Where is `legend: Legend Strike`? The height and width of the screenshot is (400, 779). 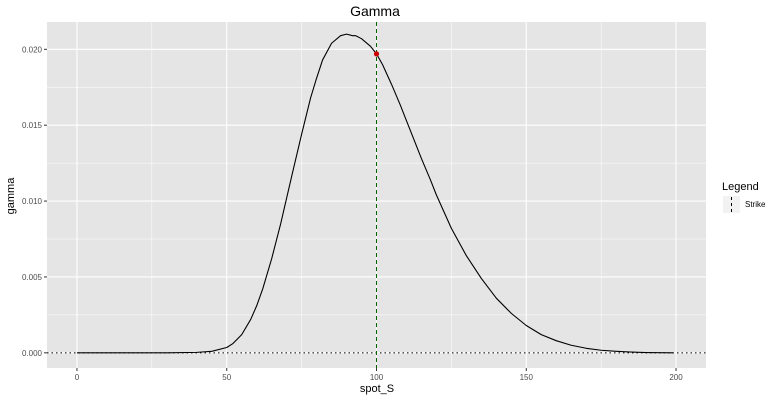 legend: Legend Strike is located at coordinates (744, 197).